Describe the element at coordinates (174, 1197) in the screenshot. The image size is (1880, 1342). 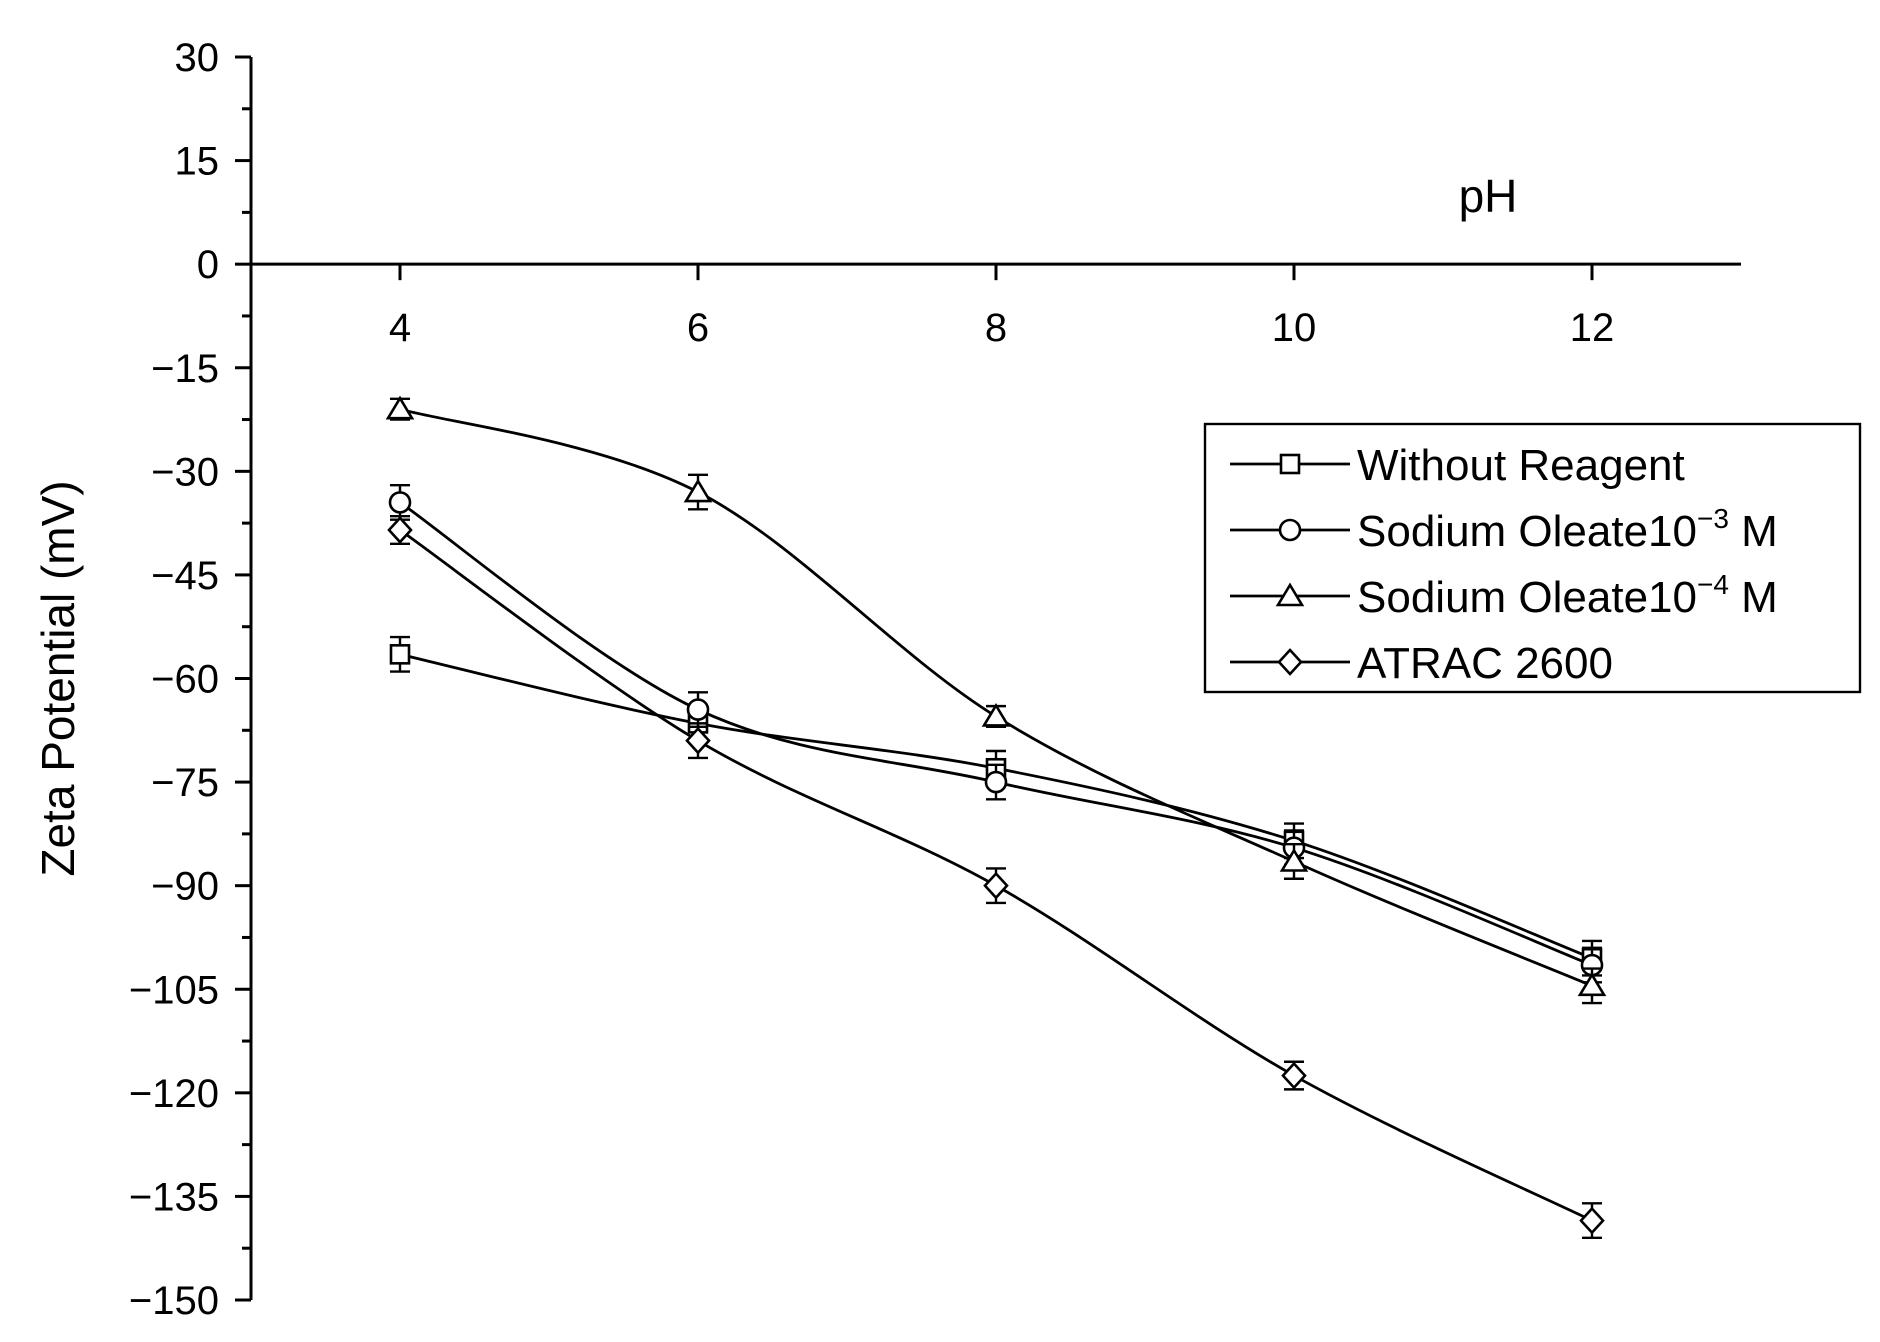
I see `y-tick-label: −135` at that location.